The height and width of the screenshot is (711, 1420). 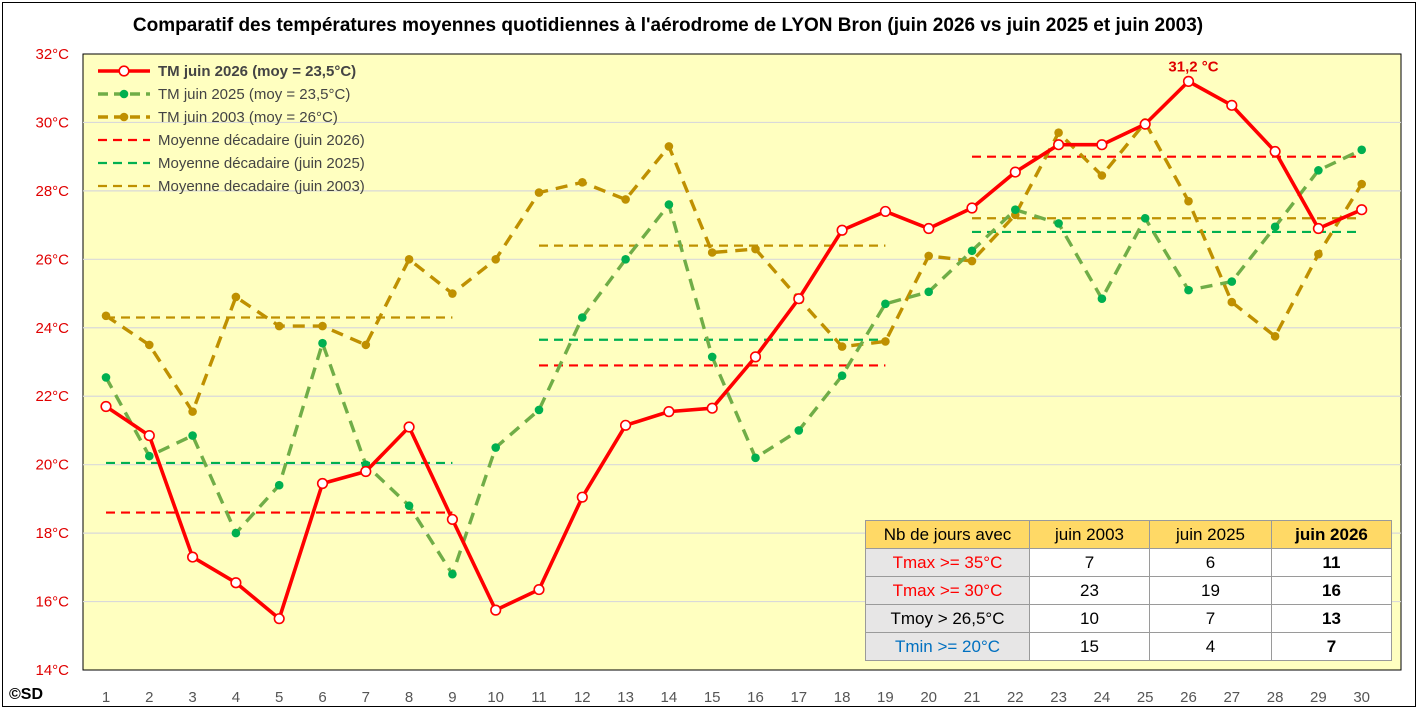 I want to click on stats-cell-2003: 10, so click(x=1089, y=618).